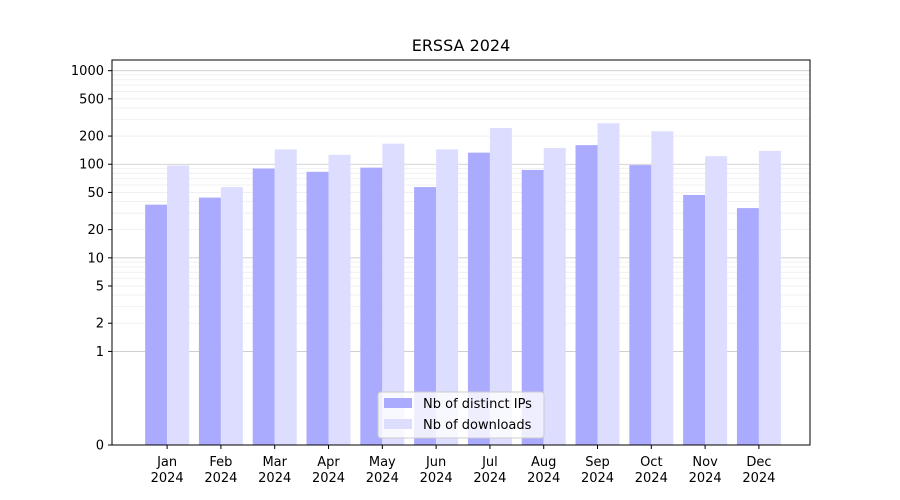  I want to click on x-tick-label: Jan 2024, so click(167, 470).